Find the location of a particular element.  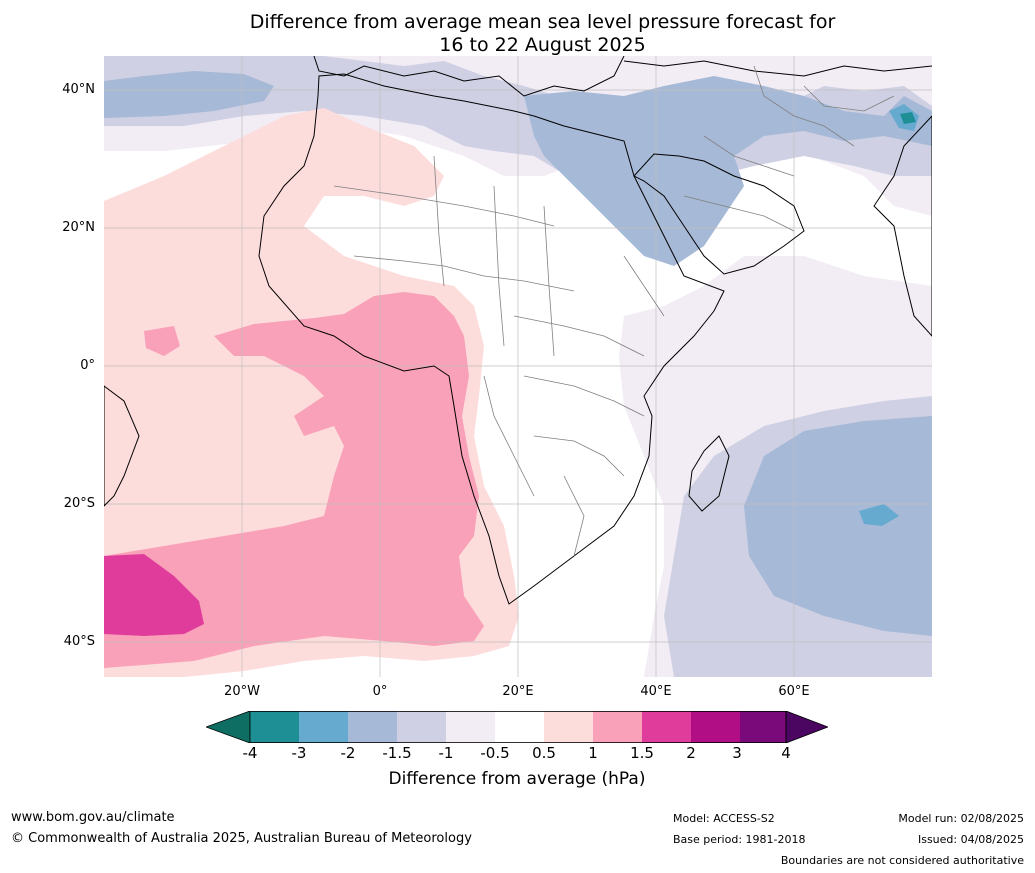

colorbar-bin-neg15 is located at coordinates (421, 727).